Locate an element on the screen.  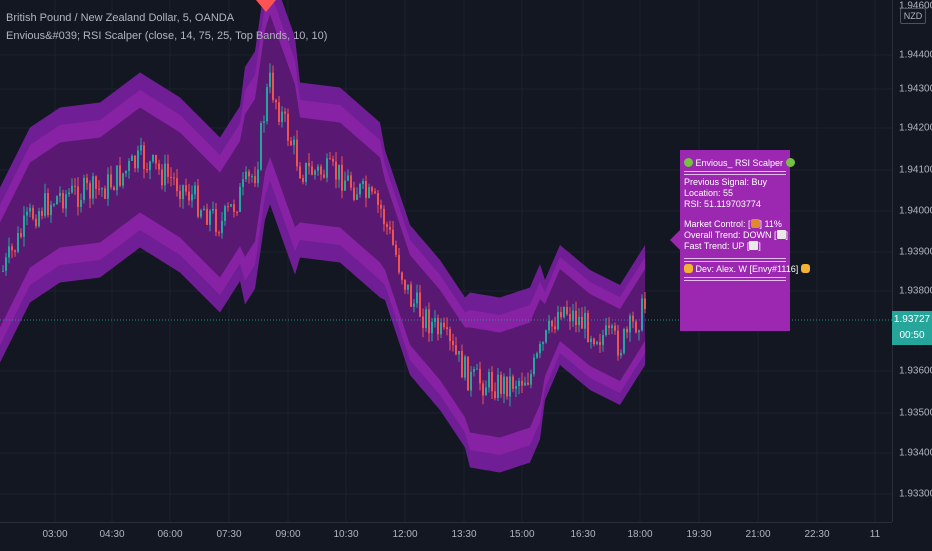
price-label: 1.94000 is located at coordinates (915, 211).